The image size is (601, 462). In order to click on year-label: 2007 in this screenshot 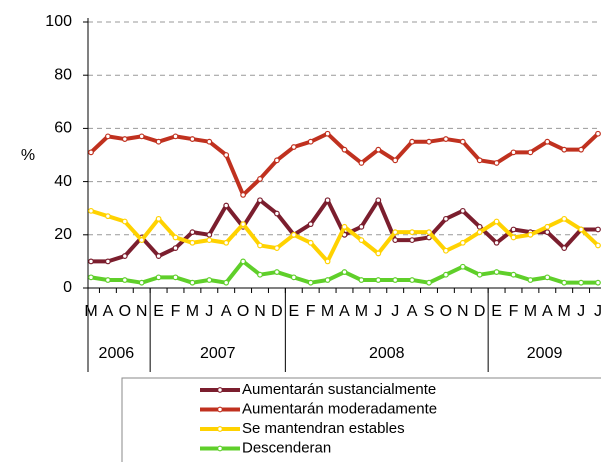, I will do `click(218, 353)`.